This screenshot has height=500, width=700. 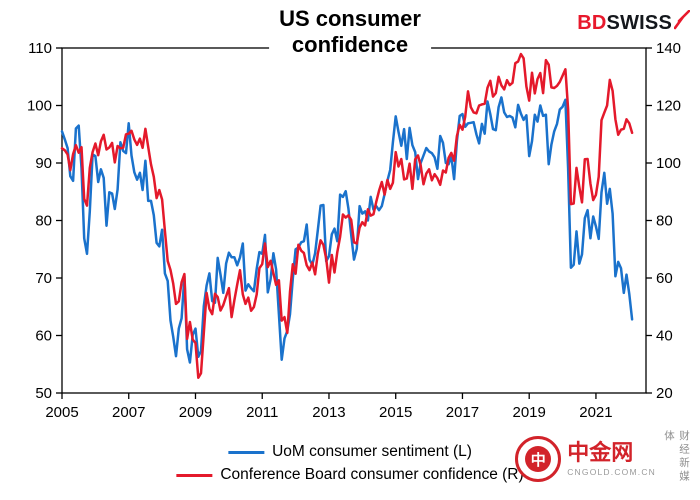 What do you see at coordinates (664, 221) in the screenshot?
I see `right-axis-label: 80` at bounding box center [664, 221].